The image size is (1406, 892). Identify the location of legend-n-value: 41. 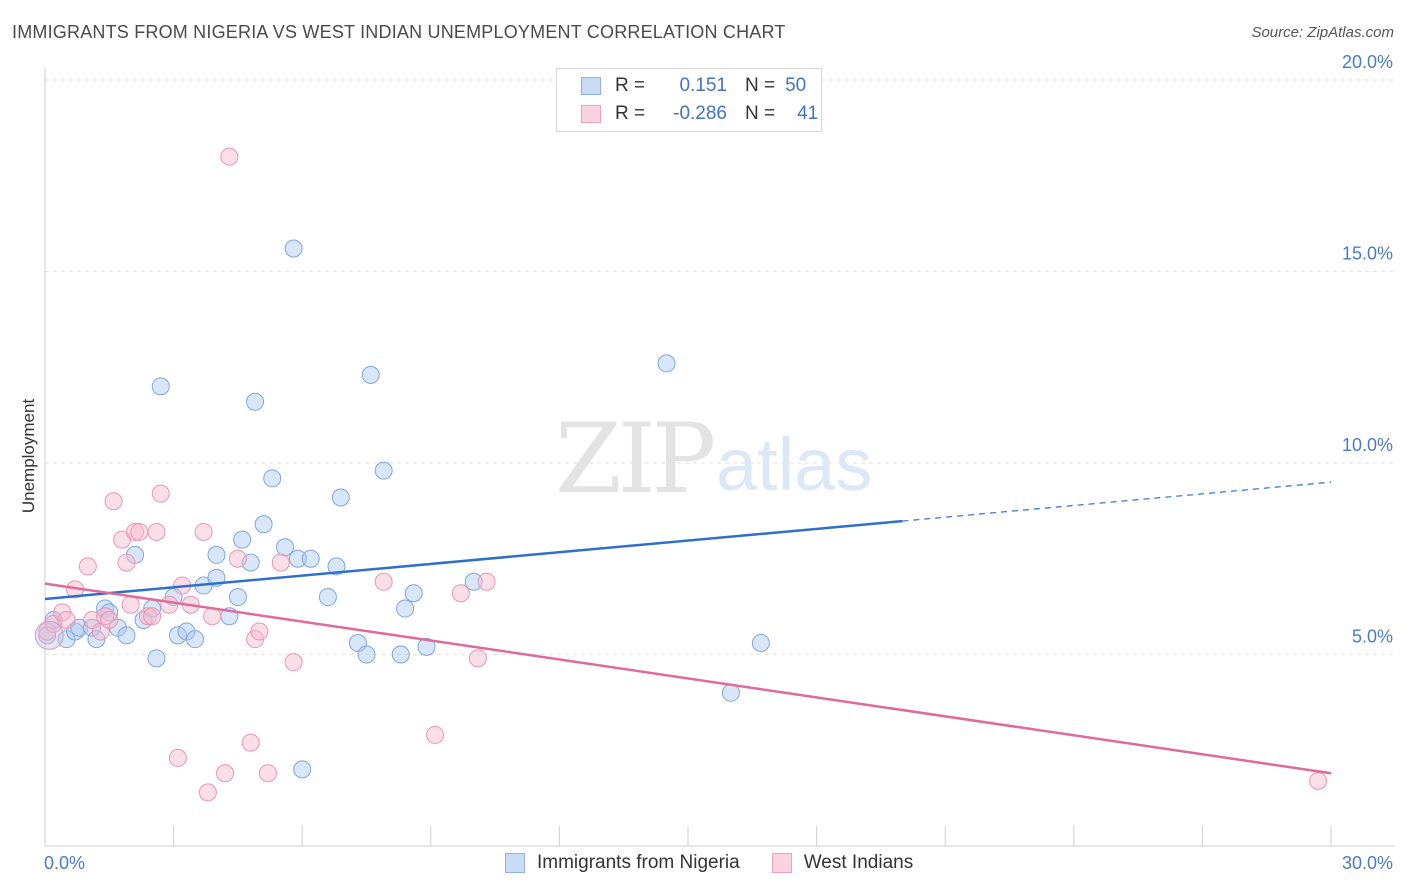
(808, 113).